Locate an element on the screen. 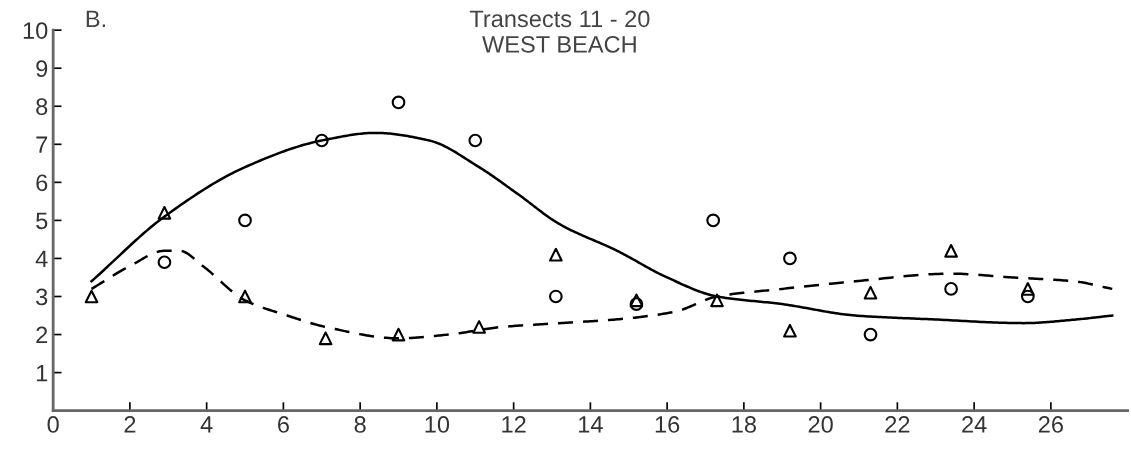  x-tick-label: 14 is located at coordinates (591, 424).